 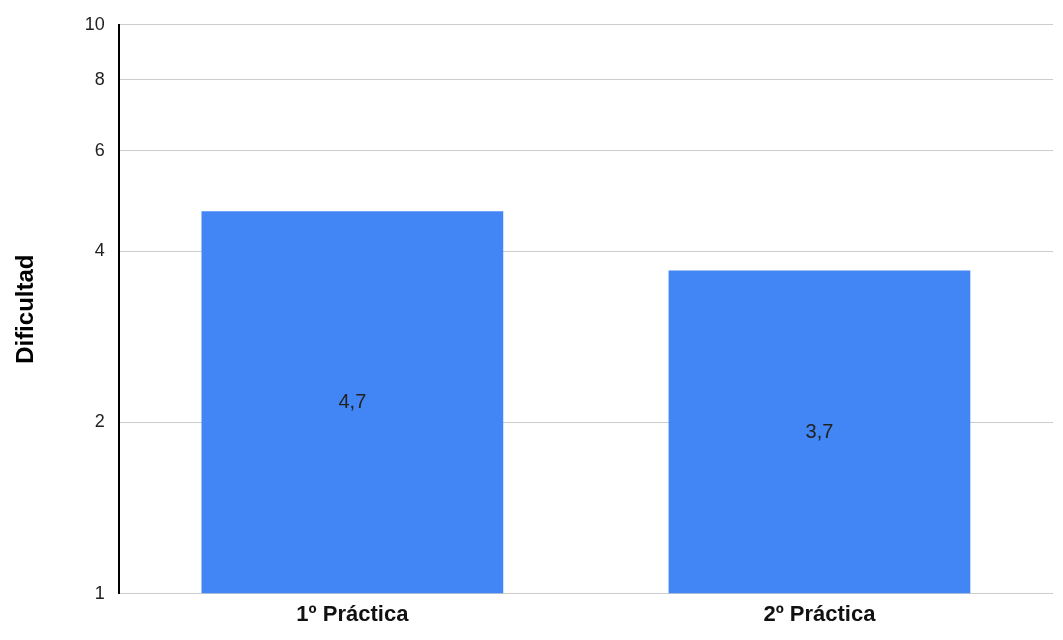 What do you see at coordinates (99, 592) in the screenshot?
I see `y-tick-label: 1` at bounding box center [99, 592].